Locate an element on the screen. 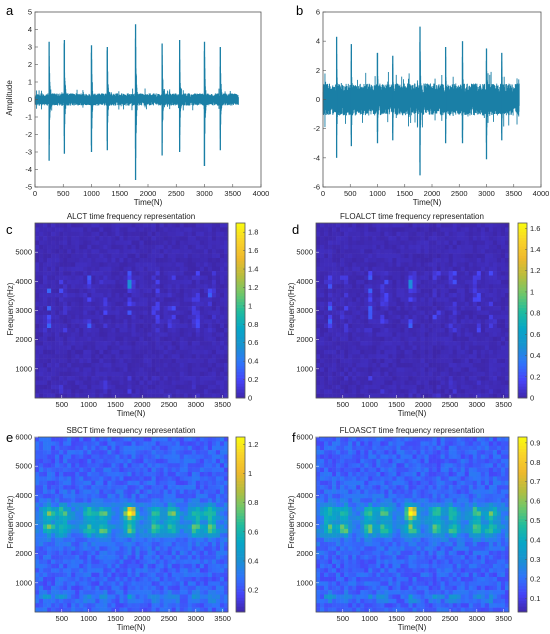 The width and height of the screenshot is (550, 634). colorbar-segment is located at coordinates (240, 309).